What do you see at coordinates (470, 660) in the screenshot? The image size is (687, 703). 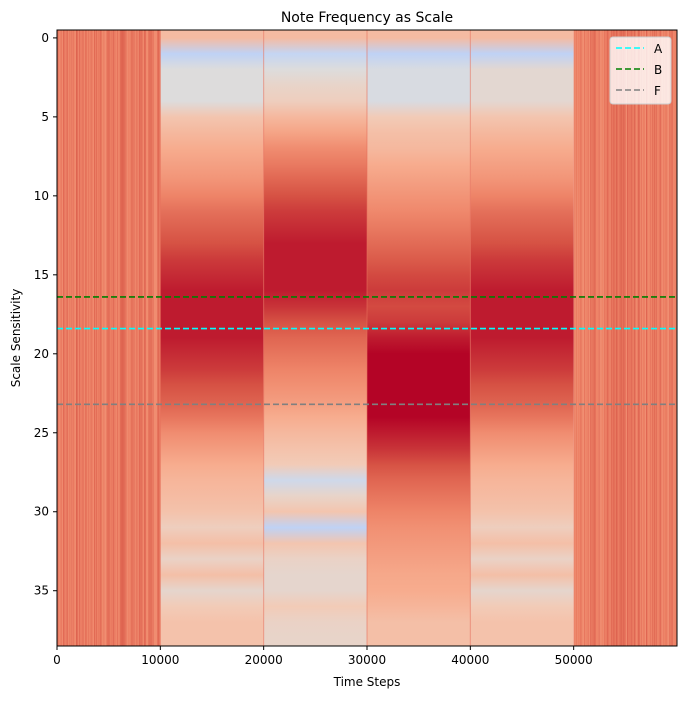 I see `x-tick-label: 40000` at bounding box center [470, 660].